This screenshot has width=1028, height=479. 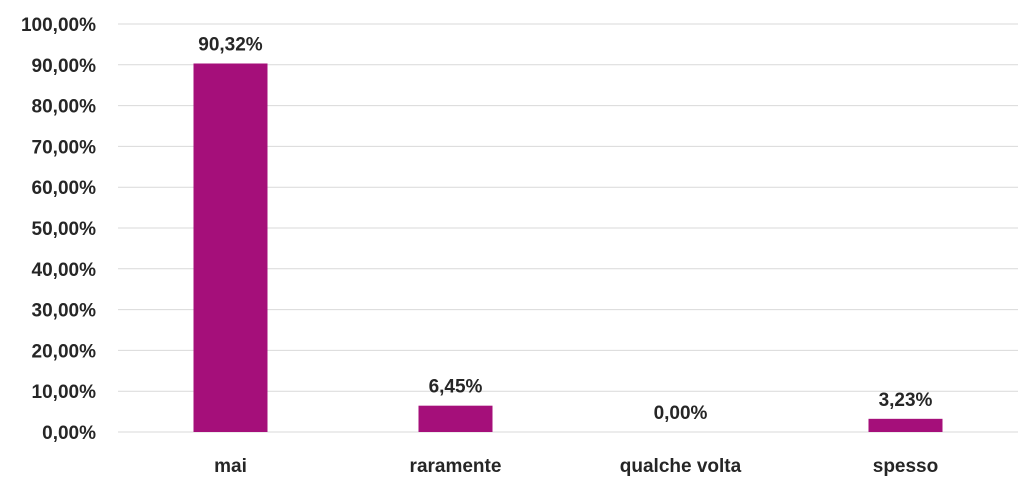 I want to click on y-tick-label: 70,00%, so click(x=64, y=147).